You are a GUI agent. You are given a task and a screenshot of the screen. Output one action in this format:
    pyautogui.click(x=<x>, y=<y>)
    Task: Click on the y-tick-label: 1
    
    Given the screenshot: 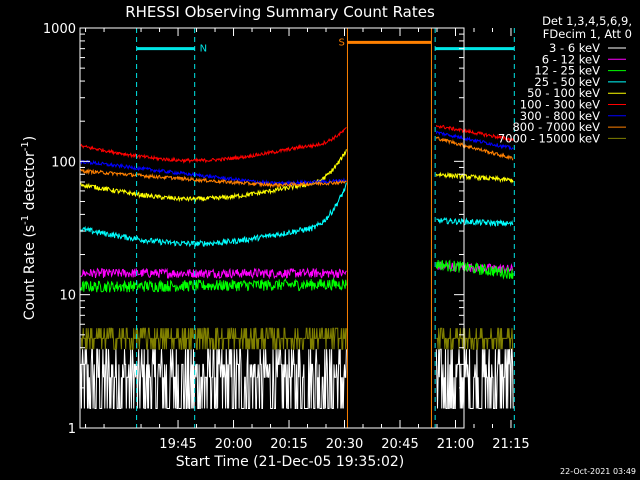 What is the action you would take?
    pyautogui.click(x=72, y=429)
    